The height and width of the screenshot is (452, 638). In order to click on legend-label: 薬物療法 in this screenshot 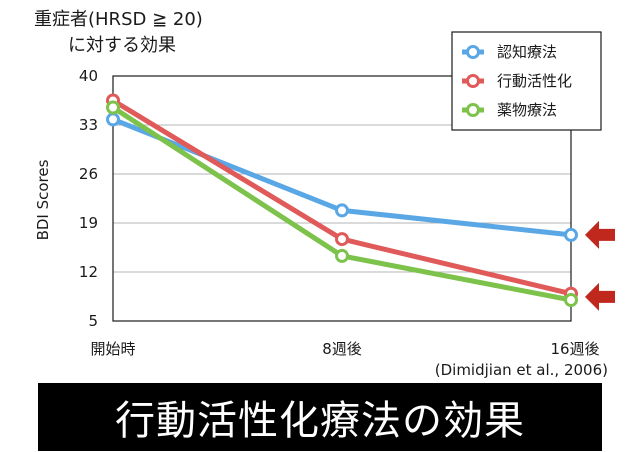, I will do `click(527, 110)`.